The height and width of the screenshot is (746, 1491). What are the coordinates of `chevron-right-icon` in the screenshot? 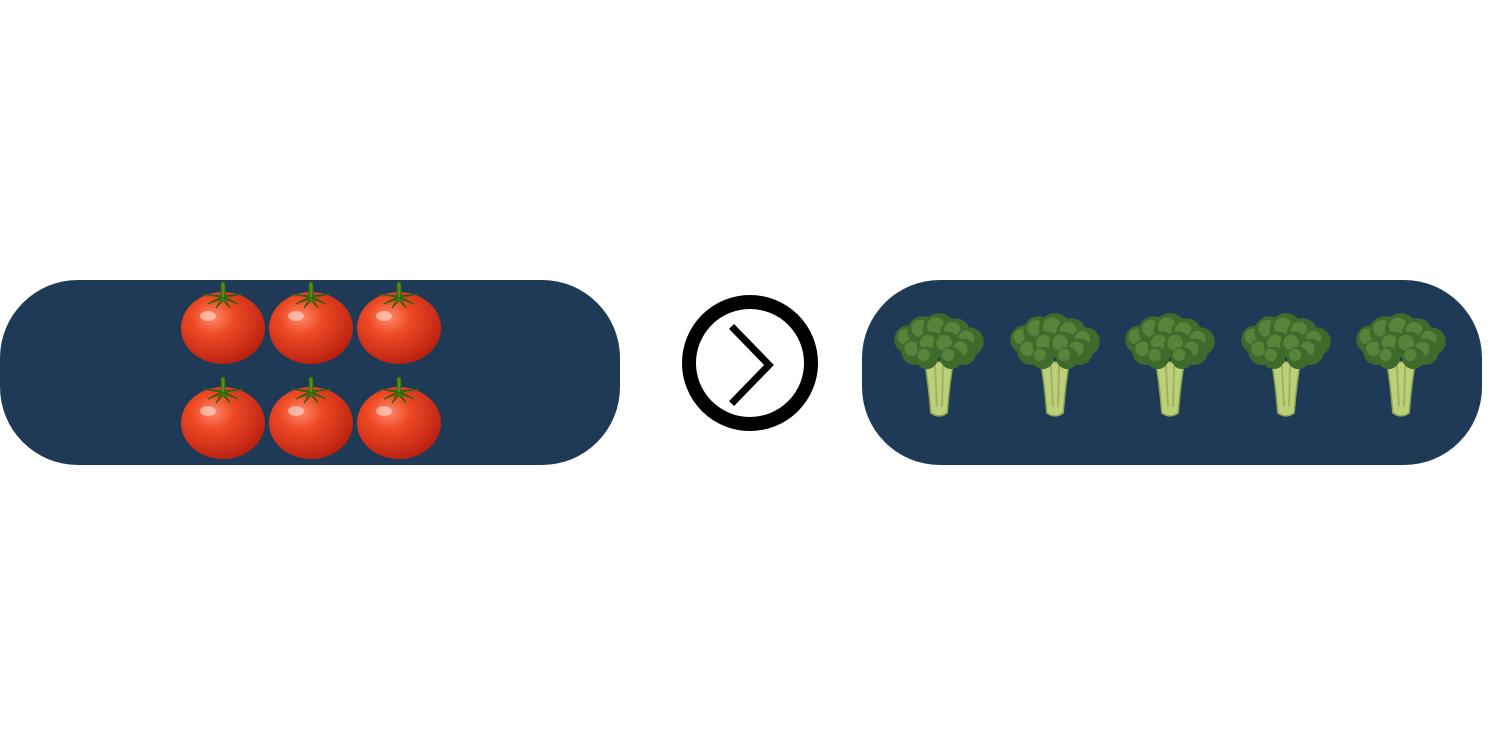 It's located at (751, 365).